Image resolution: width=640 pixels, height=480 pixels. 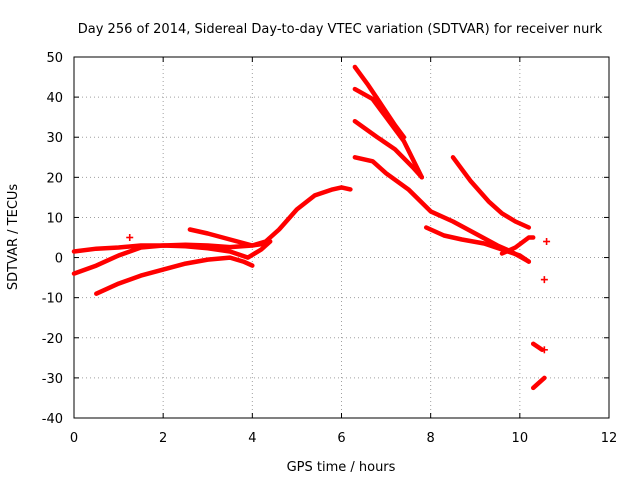 I want to click on x-tick-label: 2, so click(x=163, y=438).